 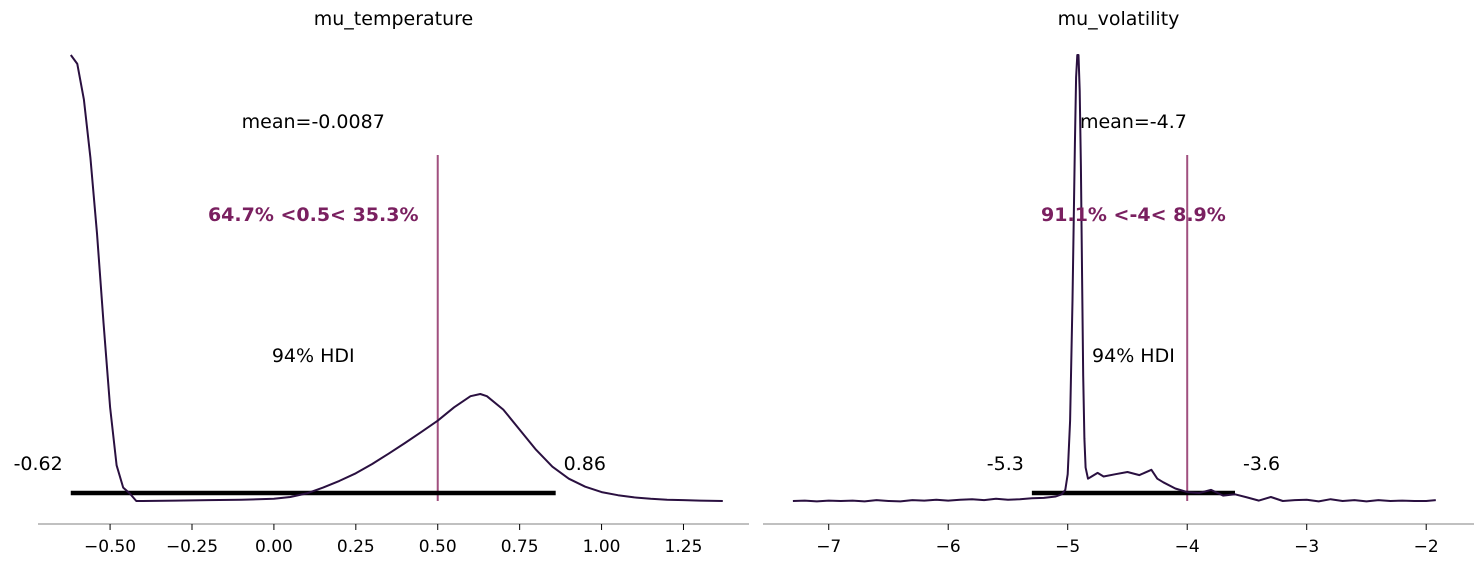 What do you see at coordinates (274, 547) in the screenshot?
I see `x-tick-label: 0.00` at bounding box center [274, 547].